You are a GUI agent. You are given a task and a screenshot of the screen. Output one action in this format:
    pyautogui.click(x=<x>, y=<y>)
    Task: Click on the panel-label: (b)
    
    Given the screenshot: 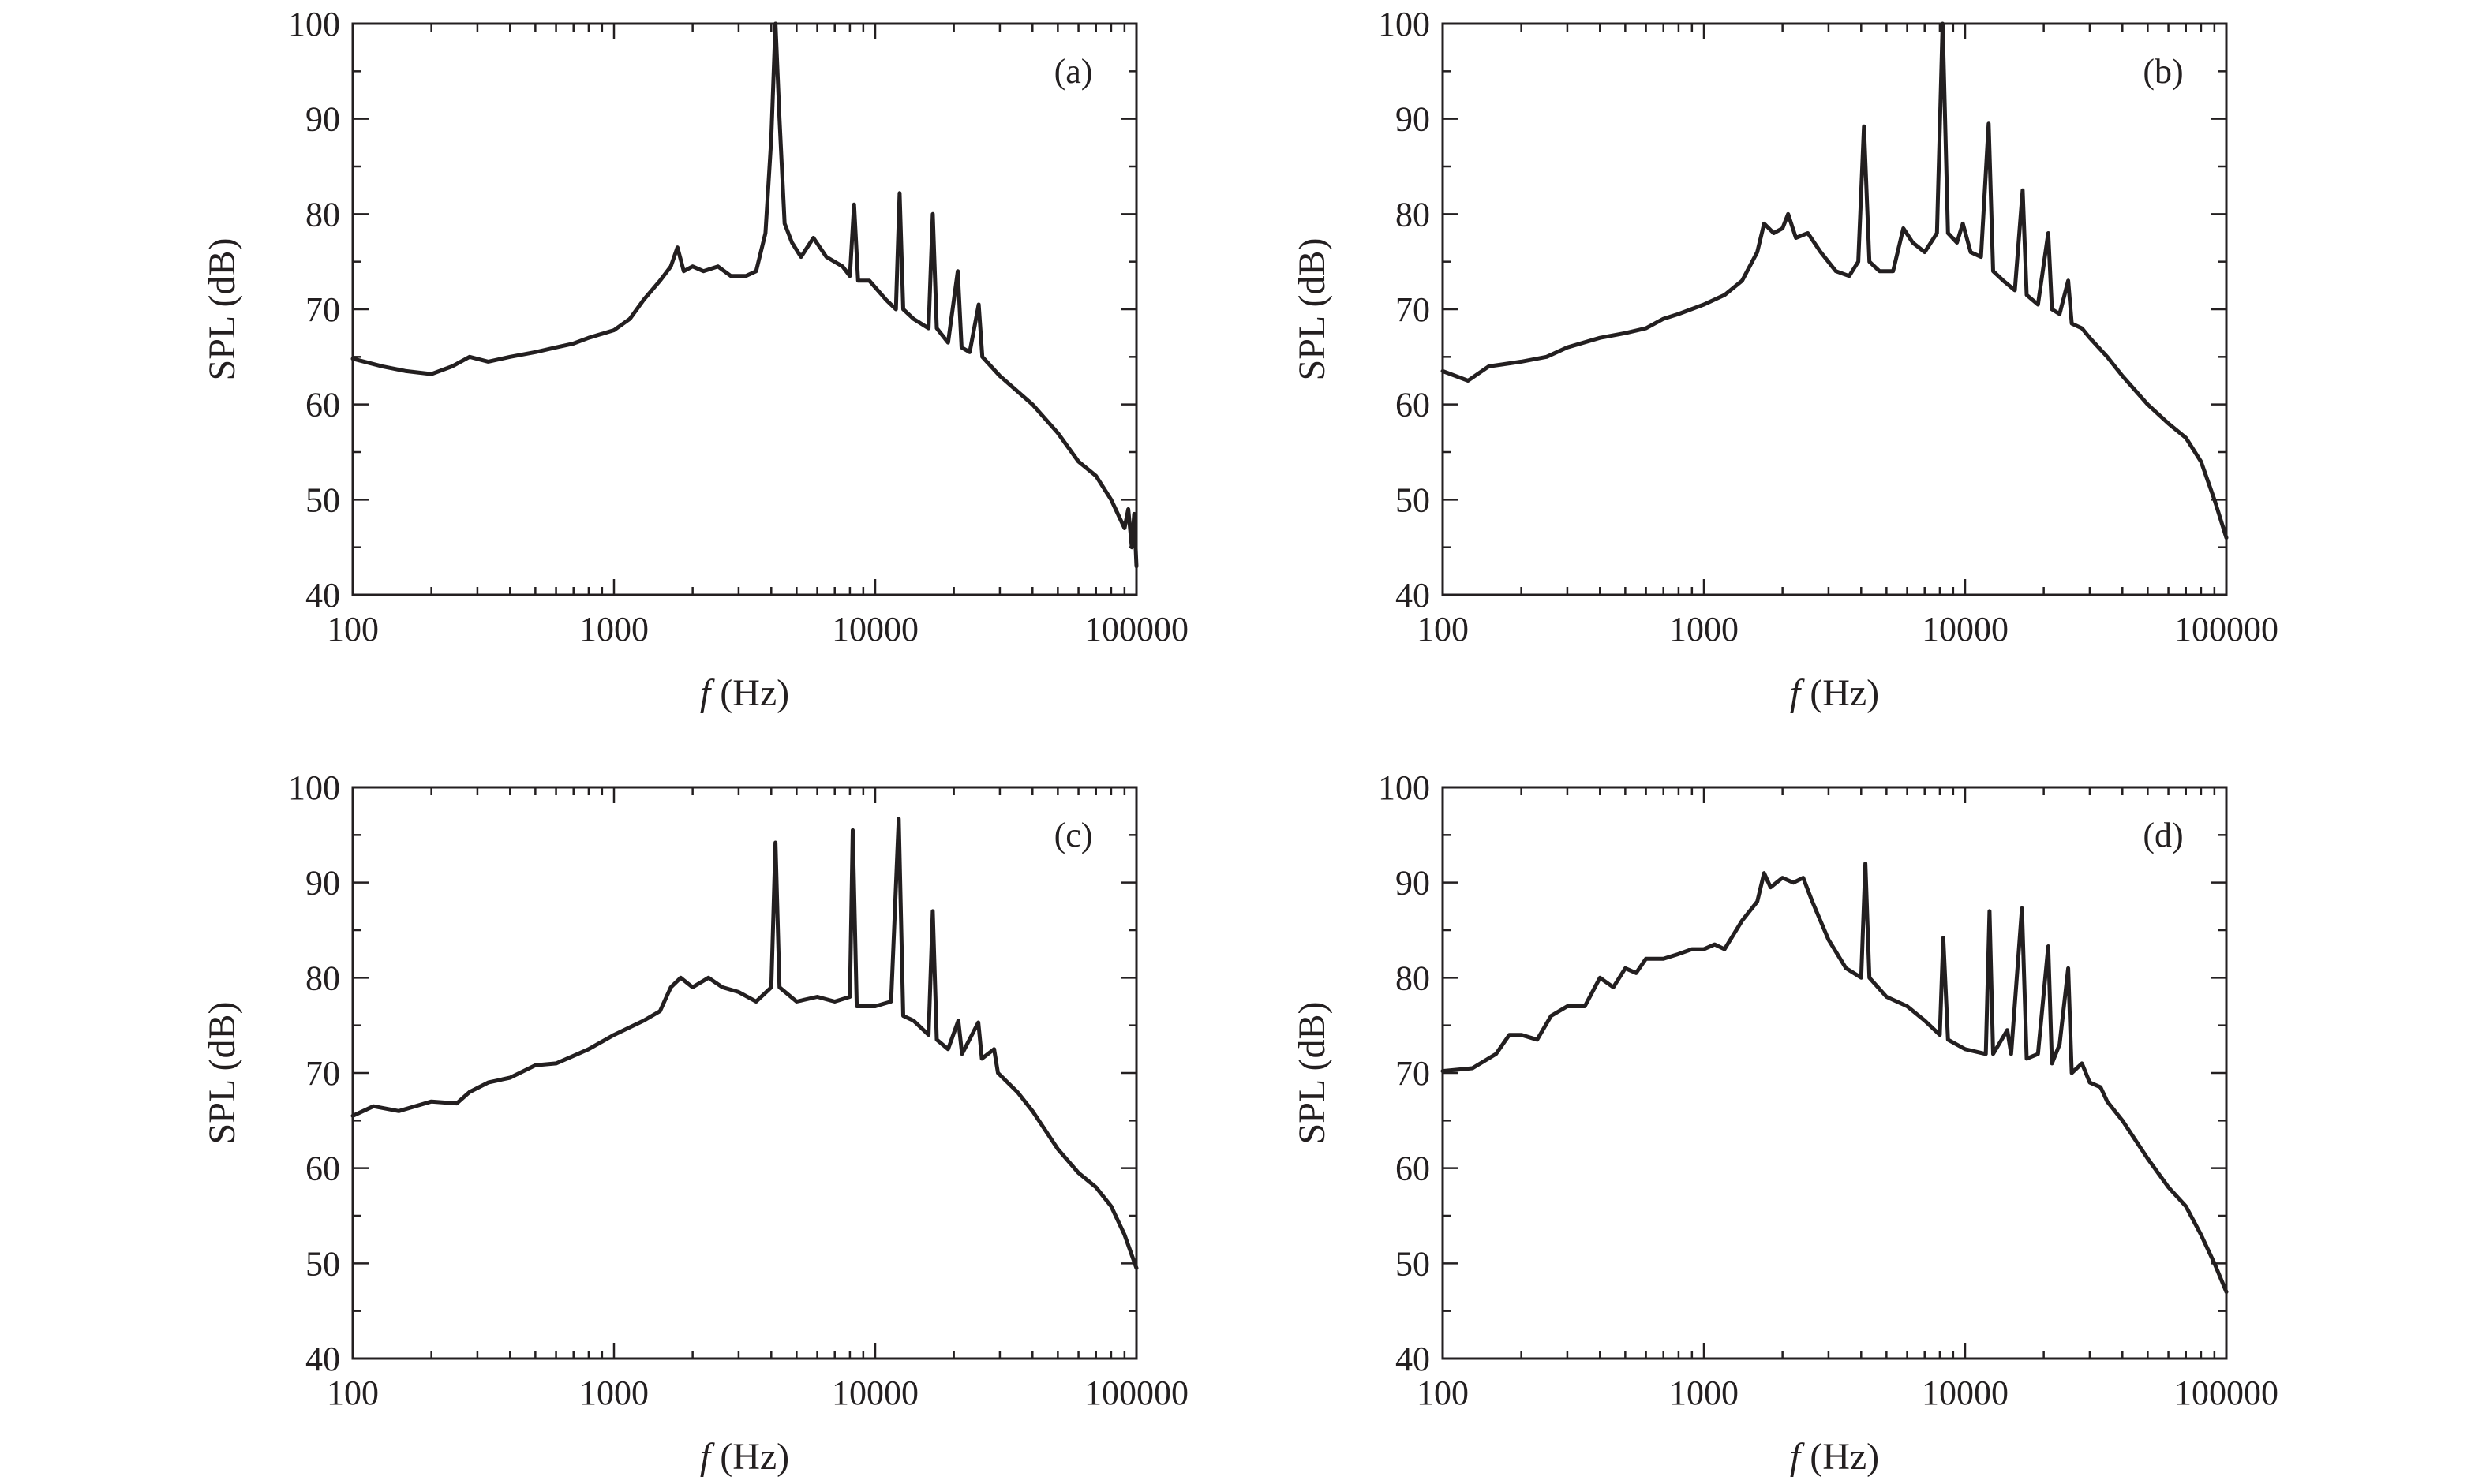 What is the action you would take?
    pyautogui.click(x=2163, y=71)
    